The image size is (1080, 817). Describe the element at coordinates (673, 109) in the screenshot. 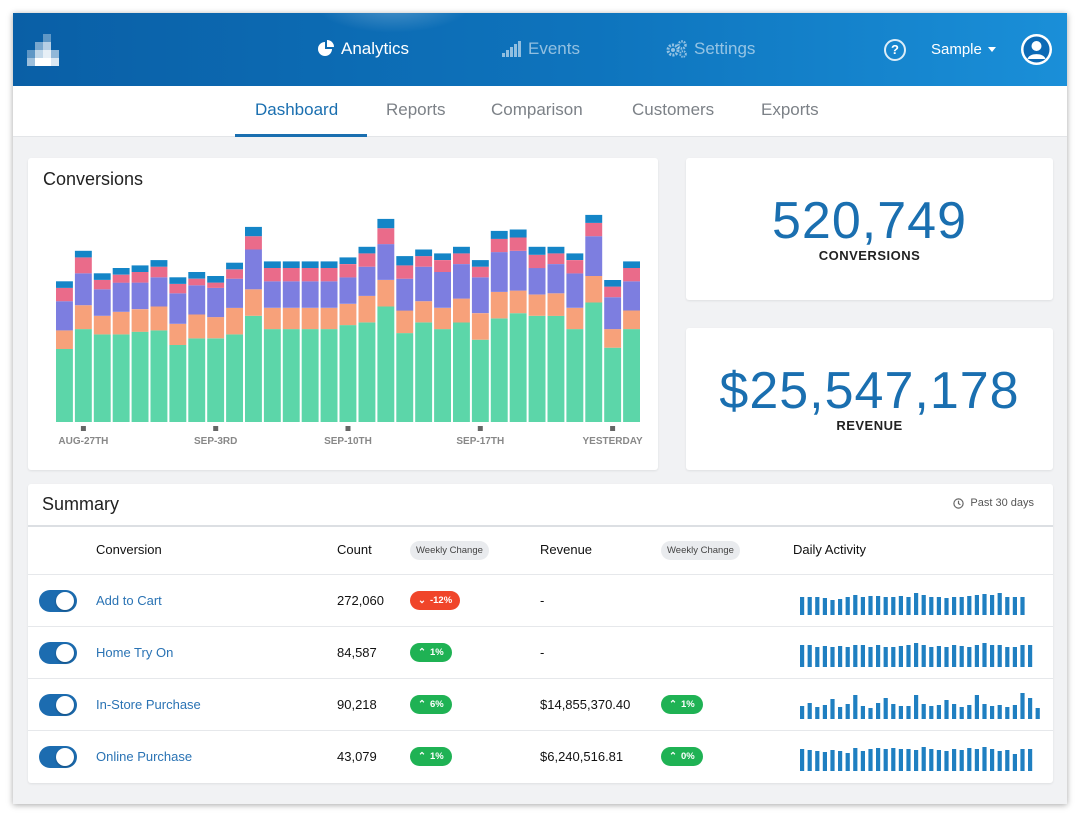

I see `tab-customers: Customers` at that location.